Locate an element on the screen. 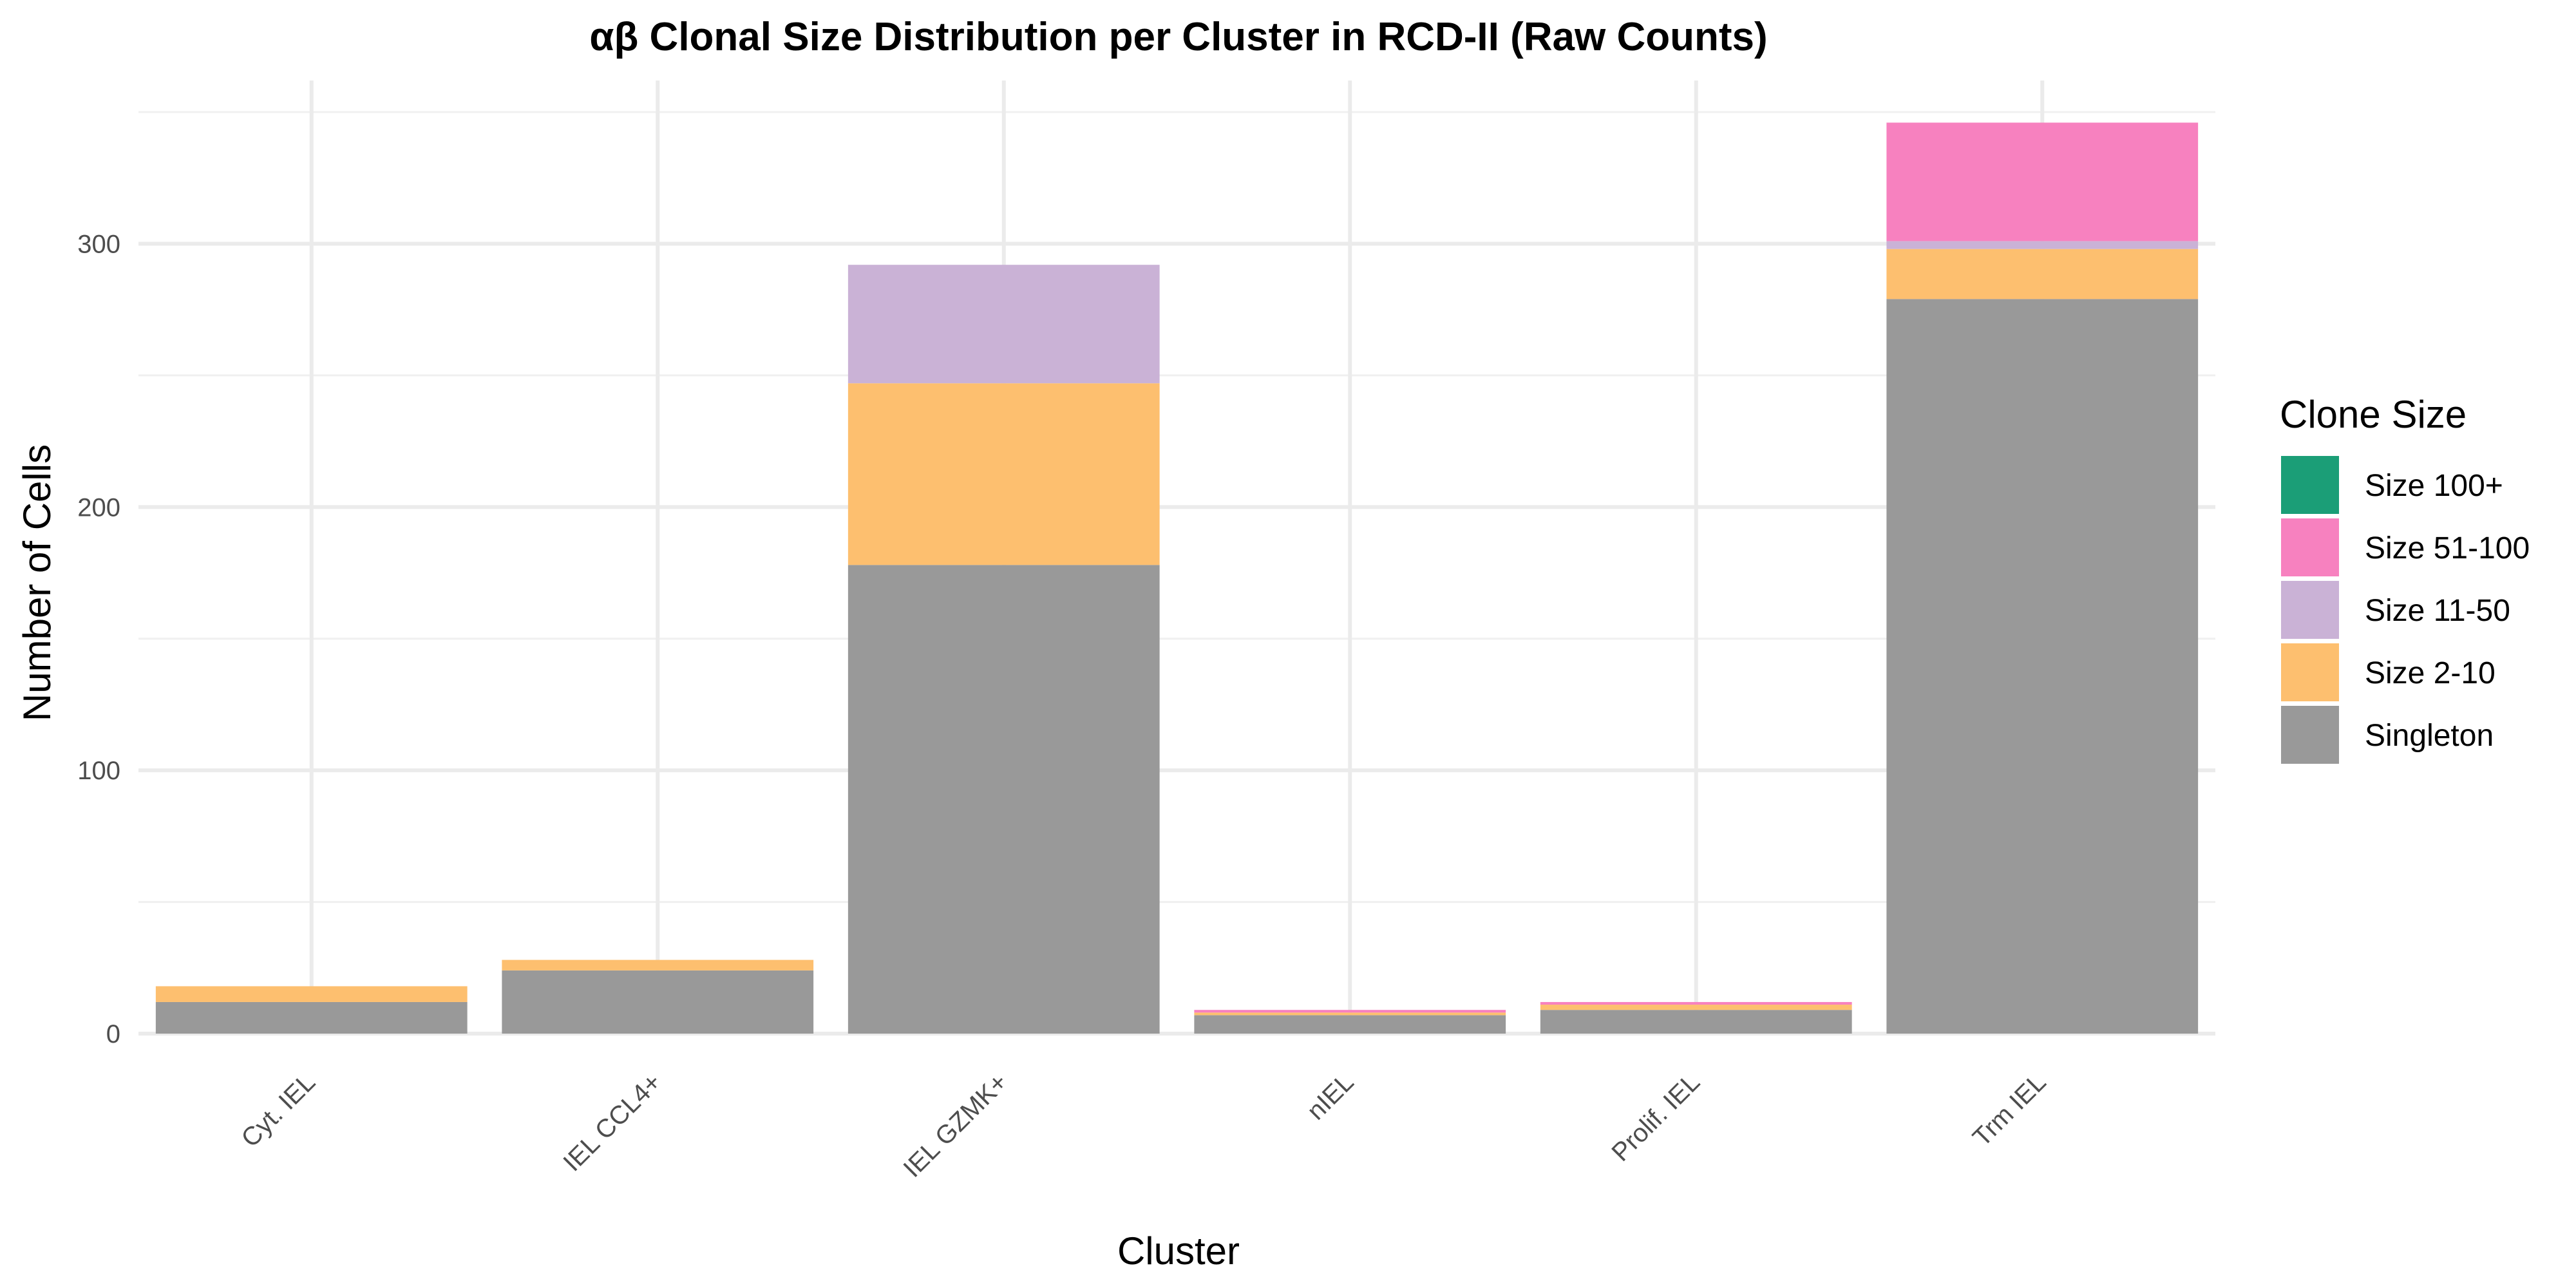 The image size is (2576, 1288). x-tick-label: Trm IEL is located at coordinates (2010, 1110).